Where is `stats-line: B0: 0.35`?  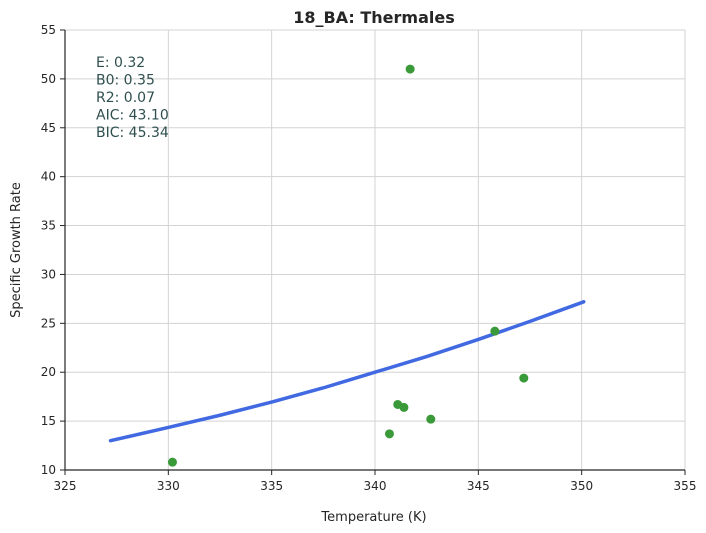 stats-line: B0: 0.35 is located at coordinates (125, 81).